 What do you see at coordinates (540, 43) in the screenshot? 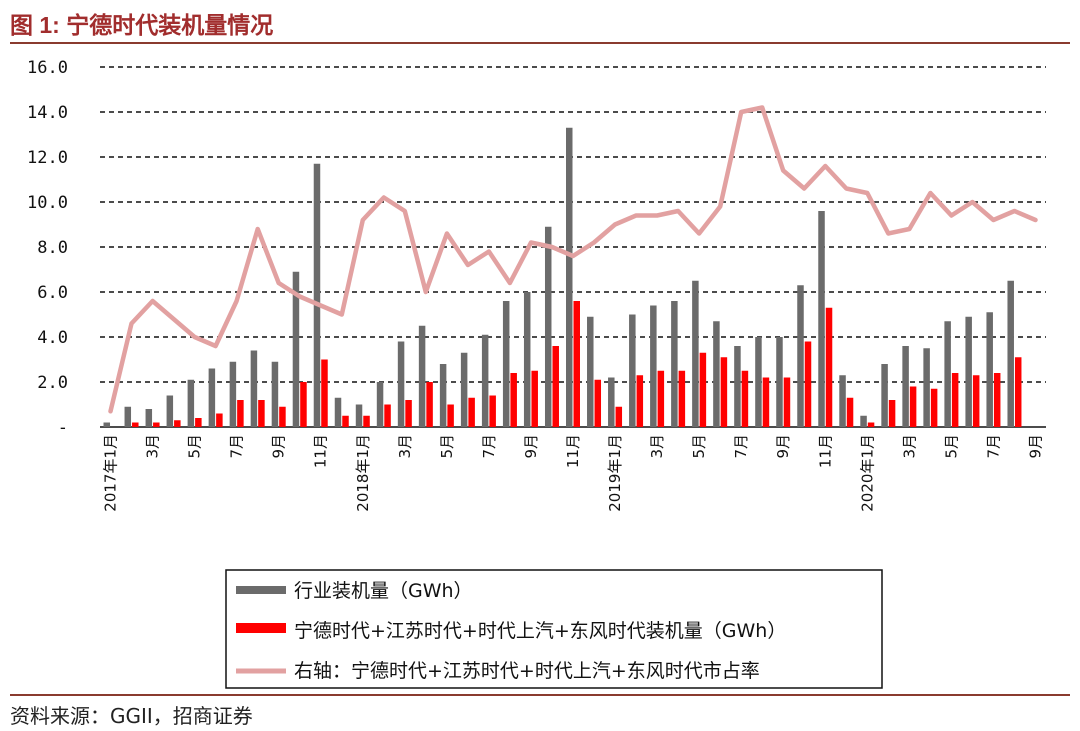
I see `title-rule` at bounding box center [540, 43].